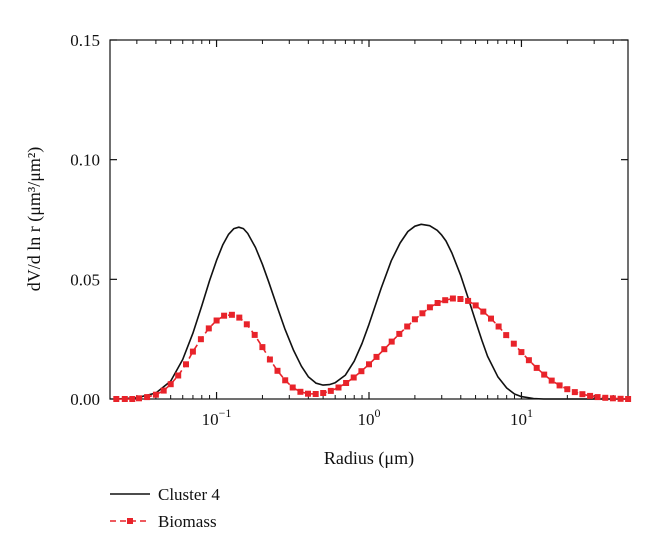 This screenshot has height=558, width=660. Describe the element at coordinates (217, 417) in the screenshot. I see `x-tick-label: 10⁻¹` at that location.